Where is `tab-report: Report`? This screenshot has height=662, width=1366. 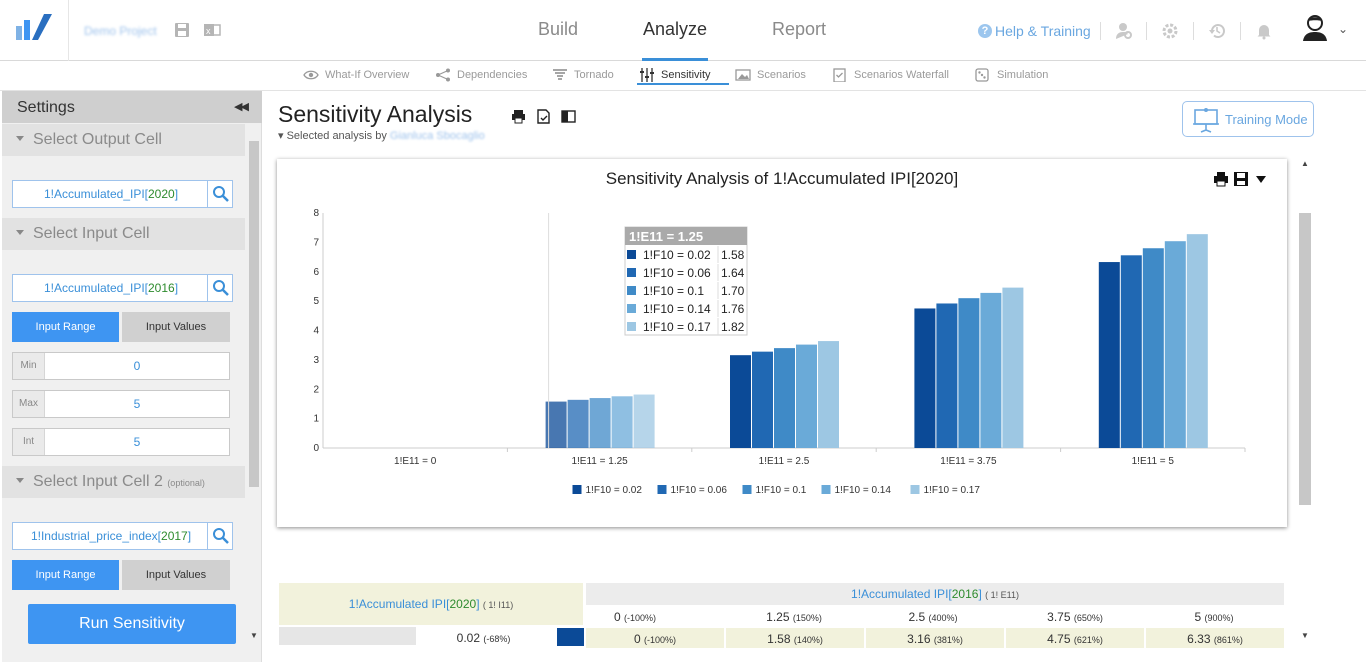
tab-report: Report is located at coordinates (799, 29).